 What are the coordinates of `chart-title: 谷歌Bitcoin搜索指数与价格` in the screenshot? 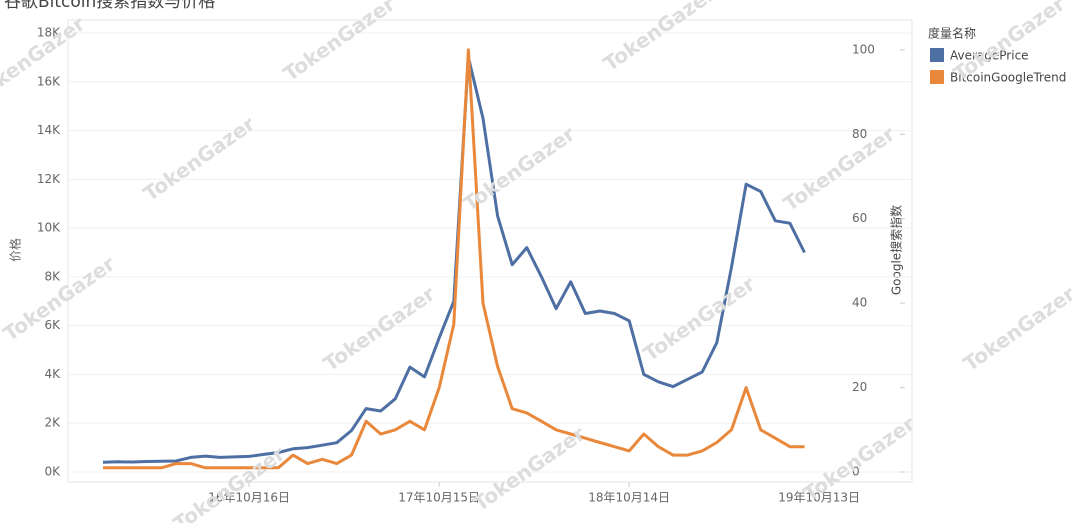 It's located at (109, 6).